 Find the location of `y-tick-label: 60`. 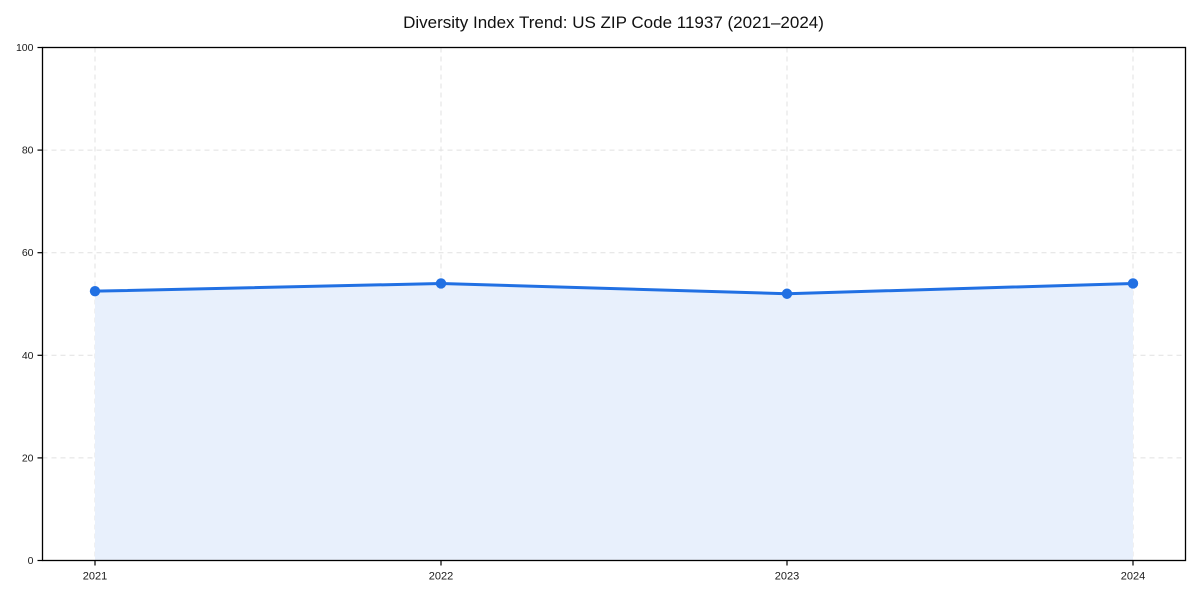

y-tick-label: 60 is located at coordinates (28, 253).